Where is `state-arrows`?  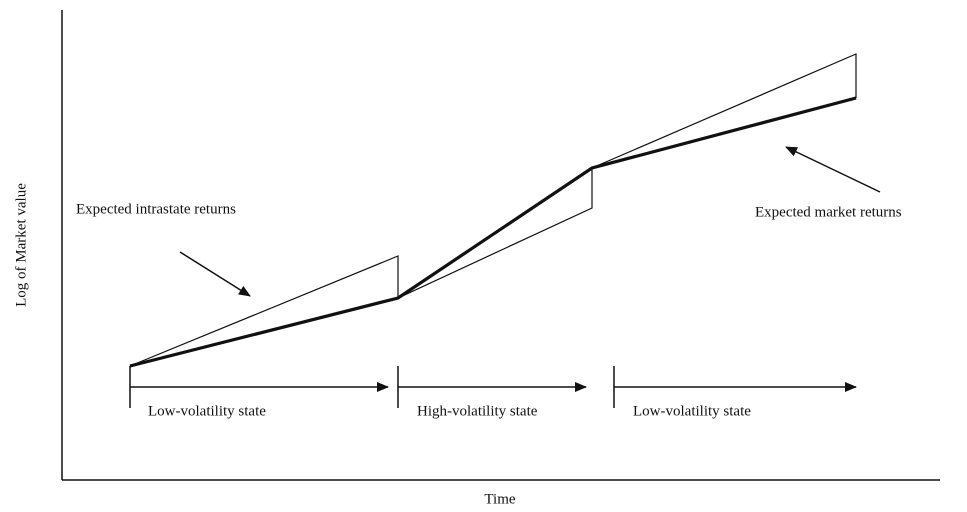
state-arrows is located at coordinates (493, 387).